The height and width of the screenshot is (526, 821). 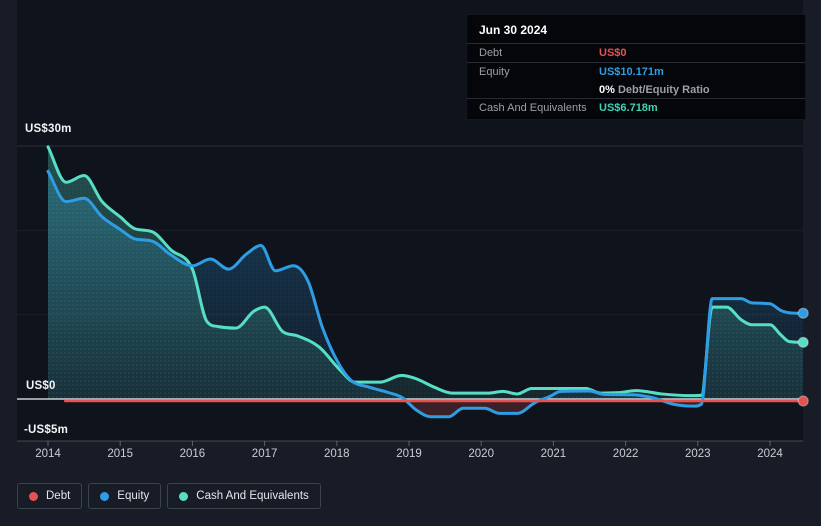 I want to click on negative-equity-area, so click(x=425, y=408).